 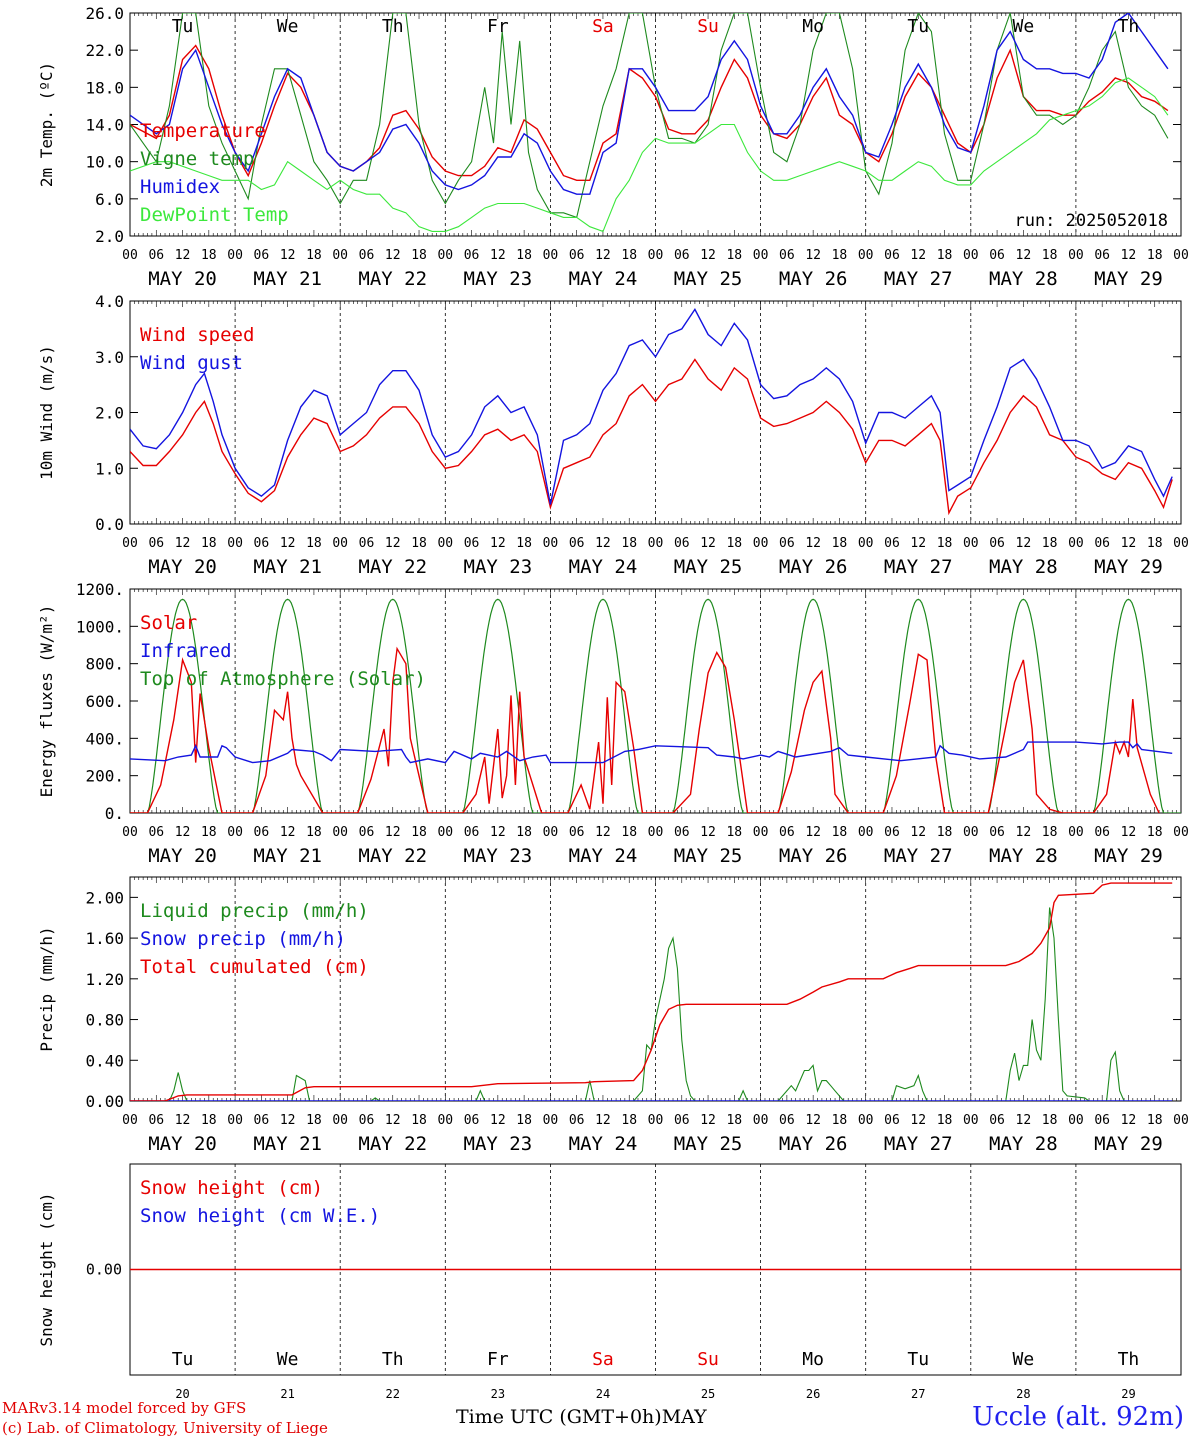 I want to click on y-tick-label: 1200., so click(x=100, y=589).